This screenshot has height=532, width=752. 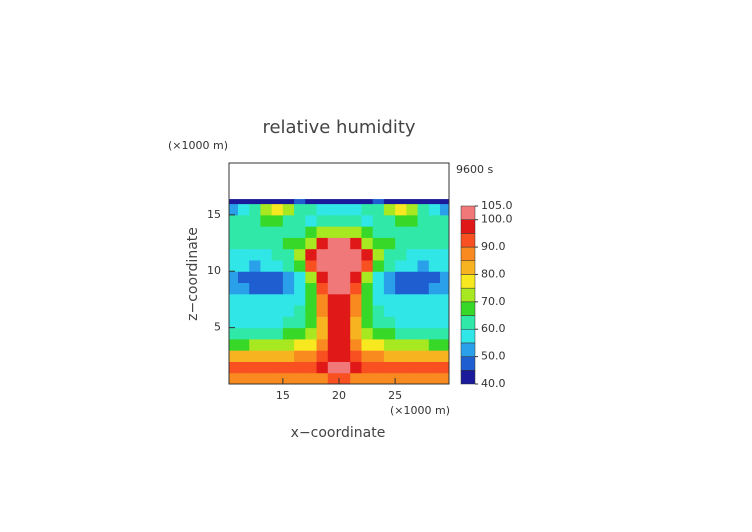 What do you see at coordinates (198, 145) in the screenshot?
I see `y-unit: (×1000 m)` at bounding box center [198, 145].